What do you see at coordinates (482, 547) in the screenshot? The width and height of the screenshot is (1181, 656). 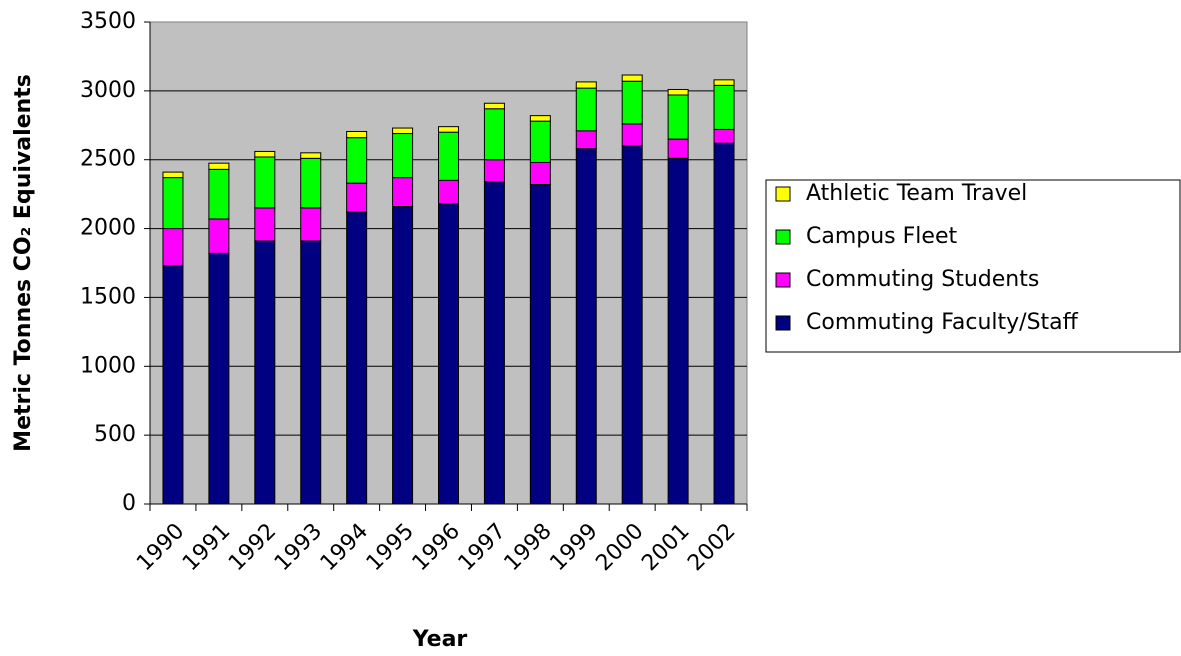 I see `x-tick-label: 1997` at bounding box center [482, 547].